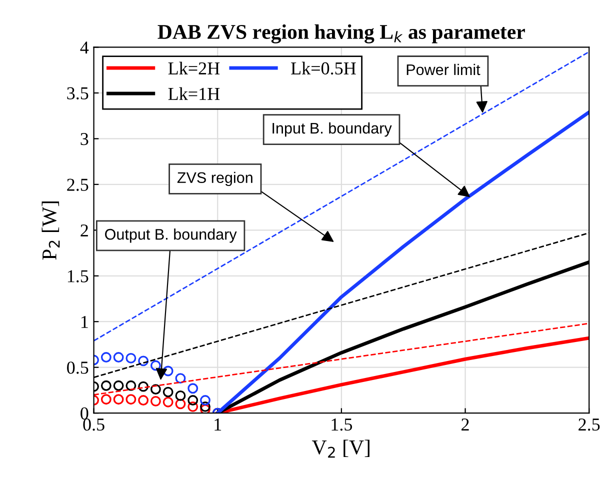 This screenshot has width=613, height=482. Describe the element at coordinates (465, 424) in the screenshot. I see `x-tick-label: 2` at that location.